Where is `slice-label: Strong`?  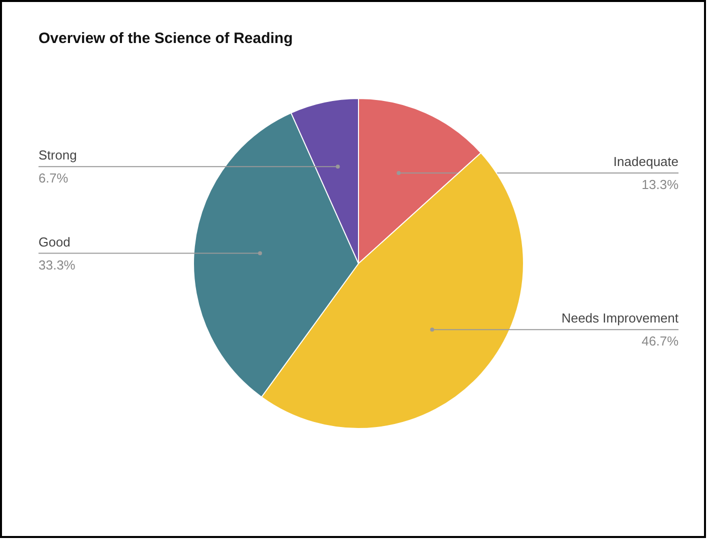
slice-label: Strong is located at coordinates (57, 155).